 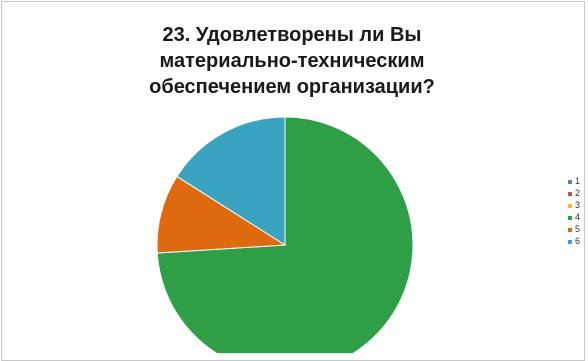 What do you see at coordinates (577, 193) in the screenshot?
I see `legend-label-2: 2` at bounding box center [577, 193].